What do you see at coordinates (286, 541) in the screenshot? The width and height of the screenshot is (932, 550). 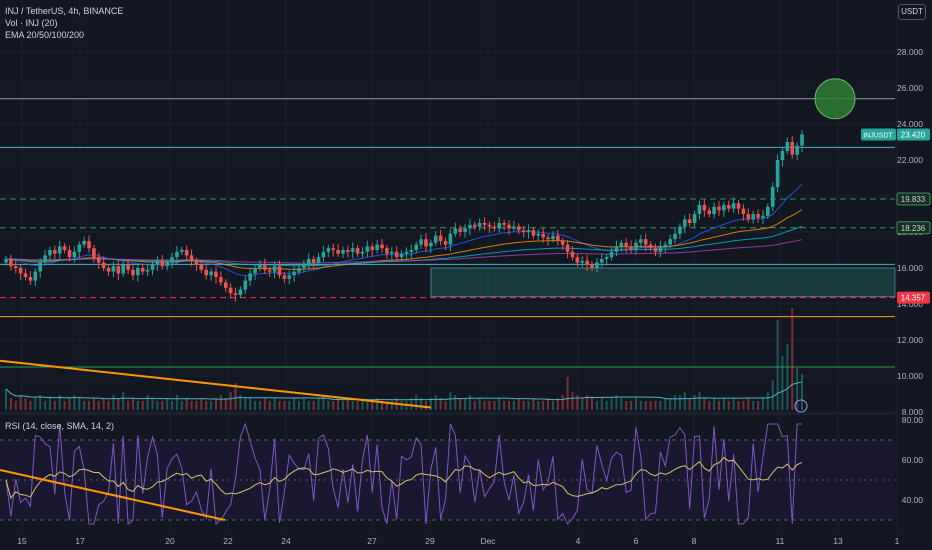 I see `time-tick-label: 24` at bounding box center [286, 541].